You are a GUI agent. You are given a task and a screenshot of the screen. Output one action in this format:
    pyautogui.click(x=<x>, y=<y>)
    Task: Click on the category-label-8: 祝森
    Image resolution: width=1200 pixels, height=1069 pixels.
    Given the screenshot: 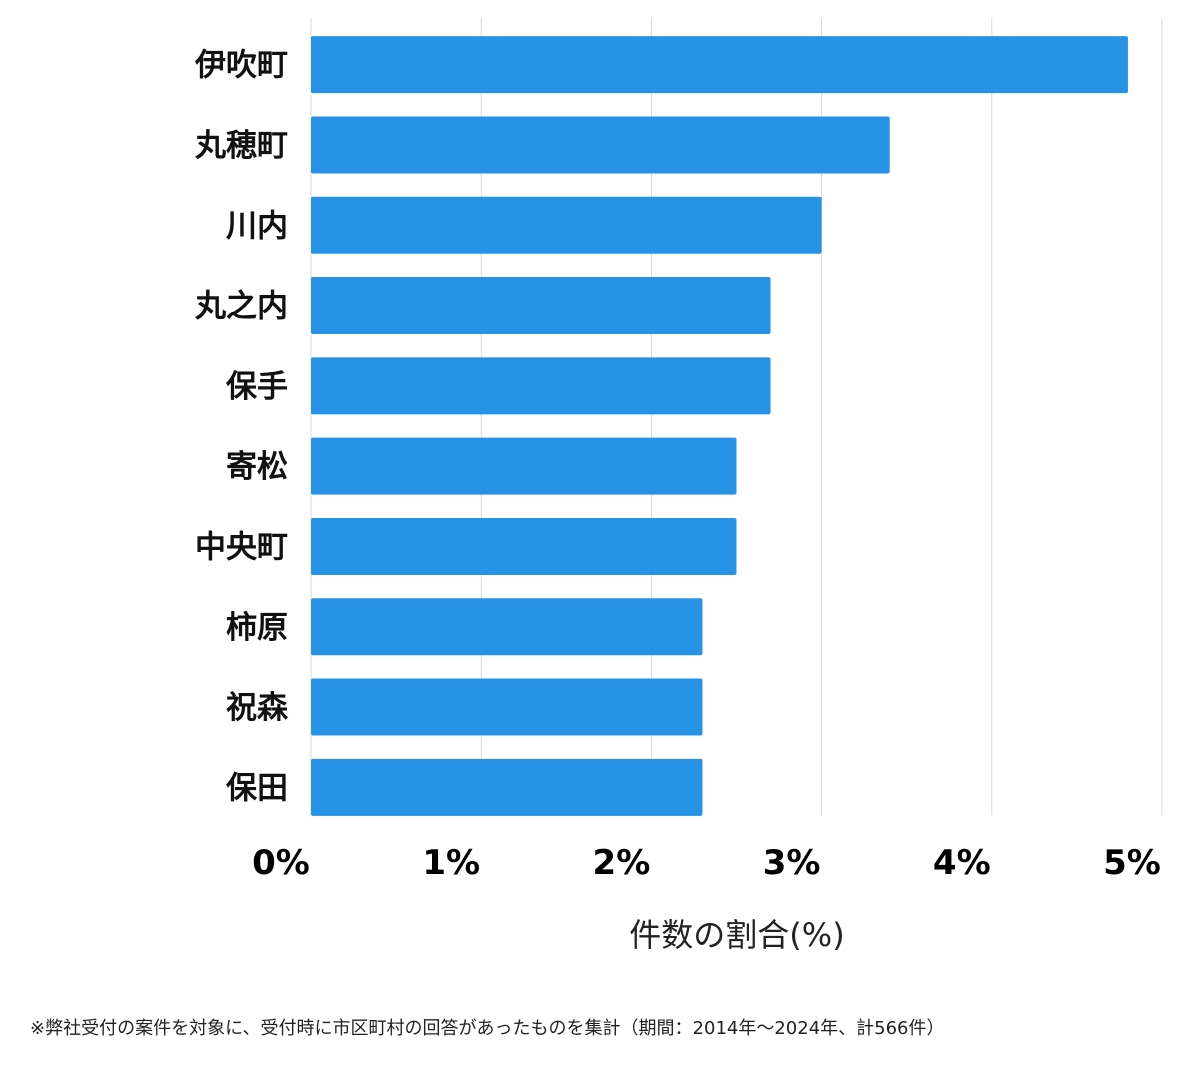 What is the action you would take?
    pyautogui.click(x=257, y=708)
    